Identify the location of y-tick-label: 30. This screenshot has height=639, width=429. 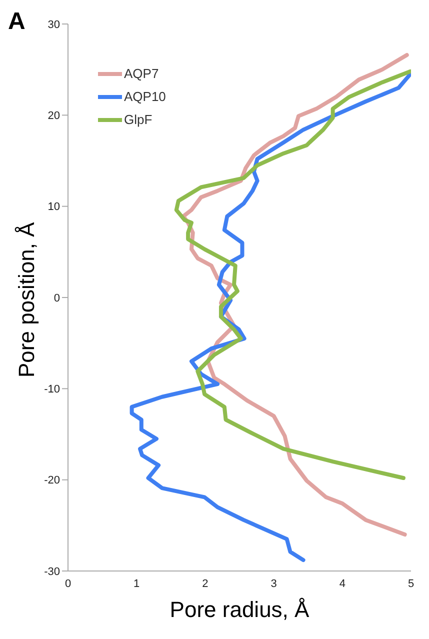
(54, 24).